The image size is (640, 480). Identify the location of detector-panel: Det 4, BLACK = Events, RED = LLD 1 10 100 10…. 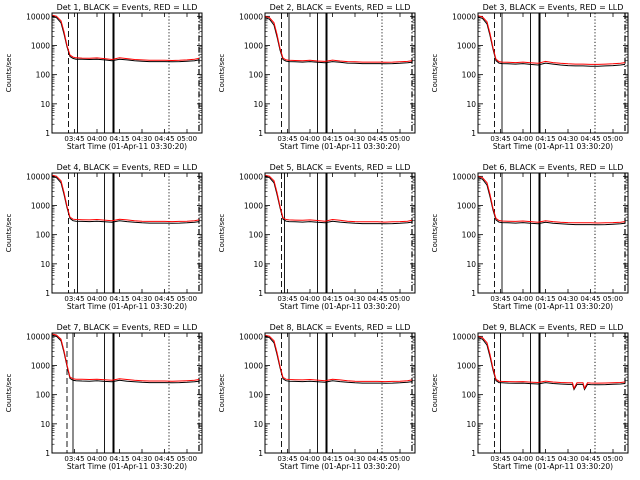
(104, 237).